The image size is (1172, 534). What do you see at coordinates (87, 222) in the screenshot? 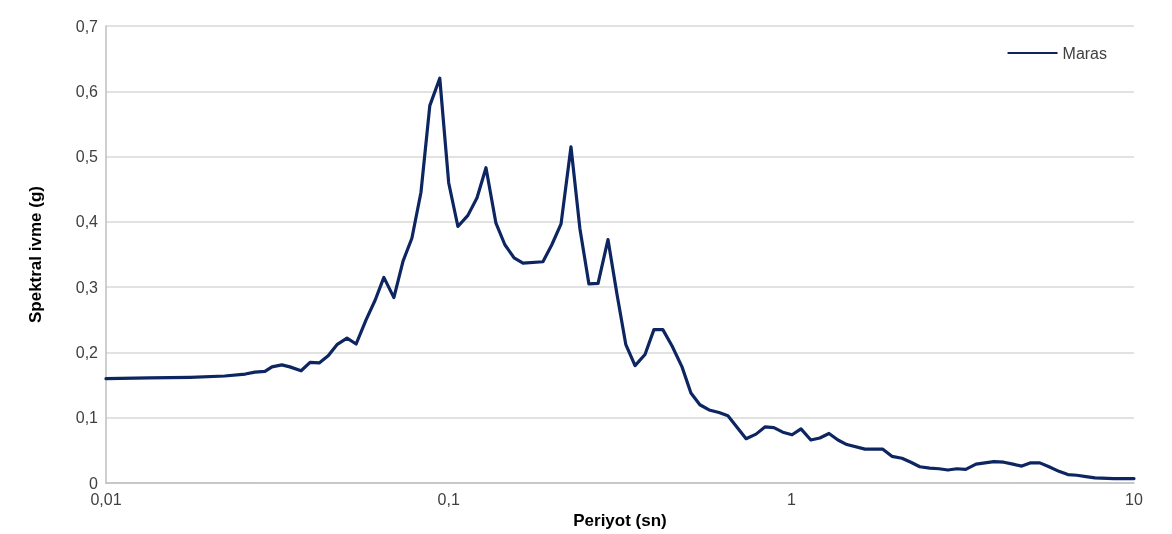
I see `y-tick-label: 0,4` at bounding box center [87, 222].